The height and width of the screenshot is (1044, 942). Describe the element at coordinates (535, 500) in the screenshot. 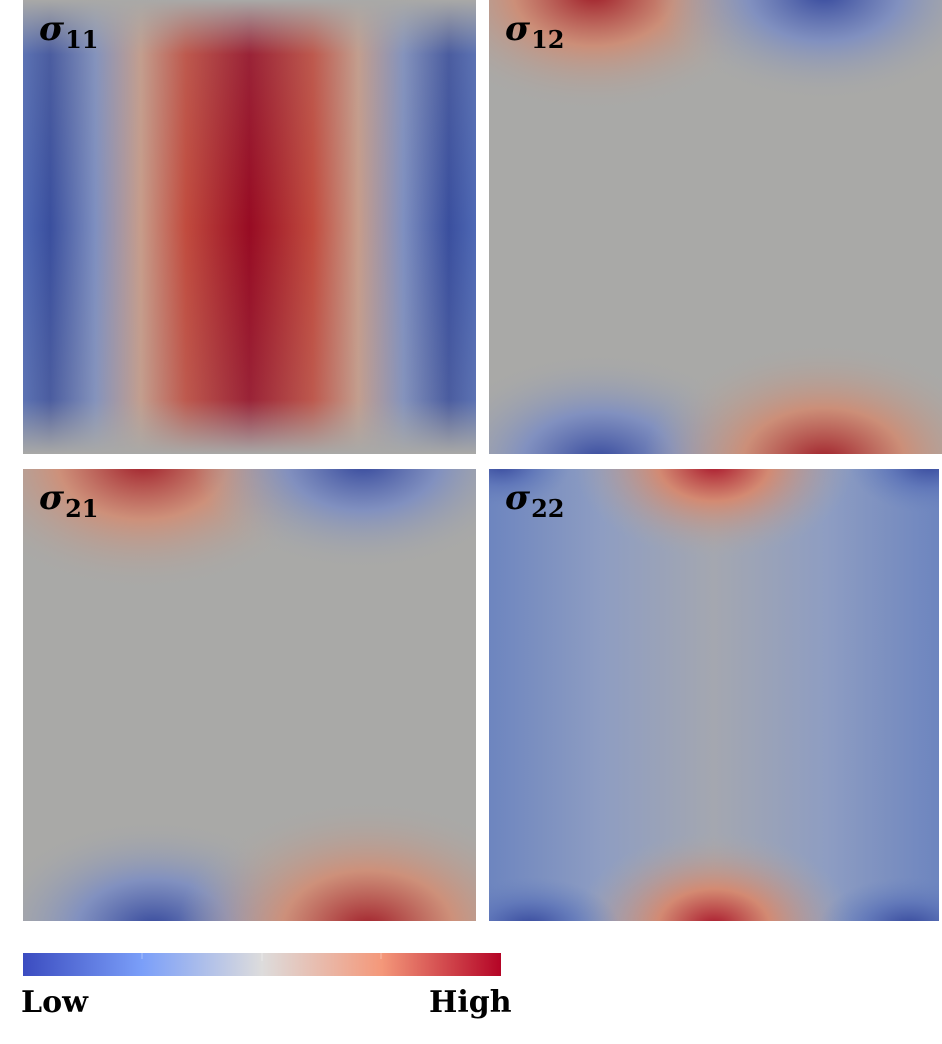

I see `panel-label-sigma-22: σ22` at that location.